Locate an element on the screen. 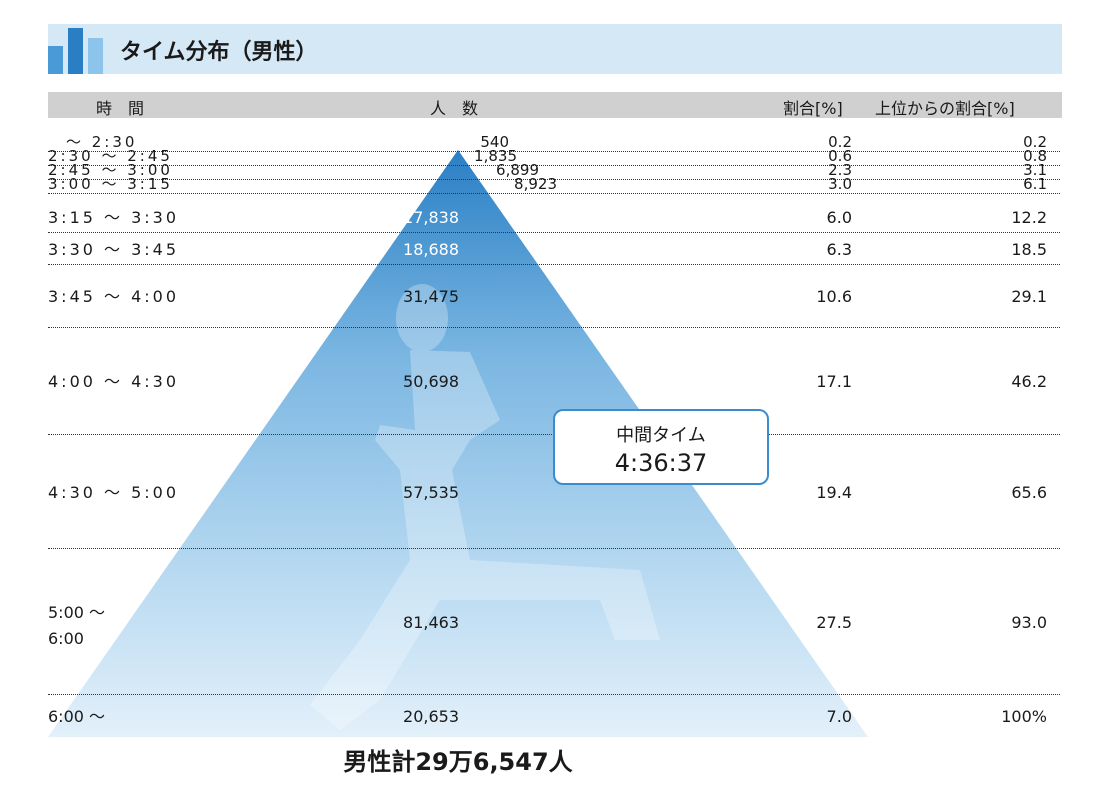 The image size is (1098, 792). count-cell: 18,688 is located at coordinates (431, 249).